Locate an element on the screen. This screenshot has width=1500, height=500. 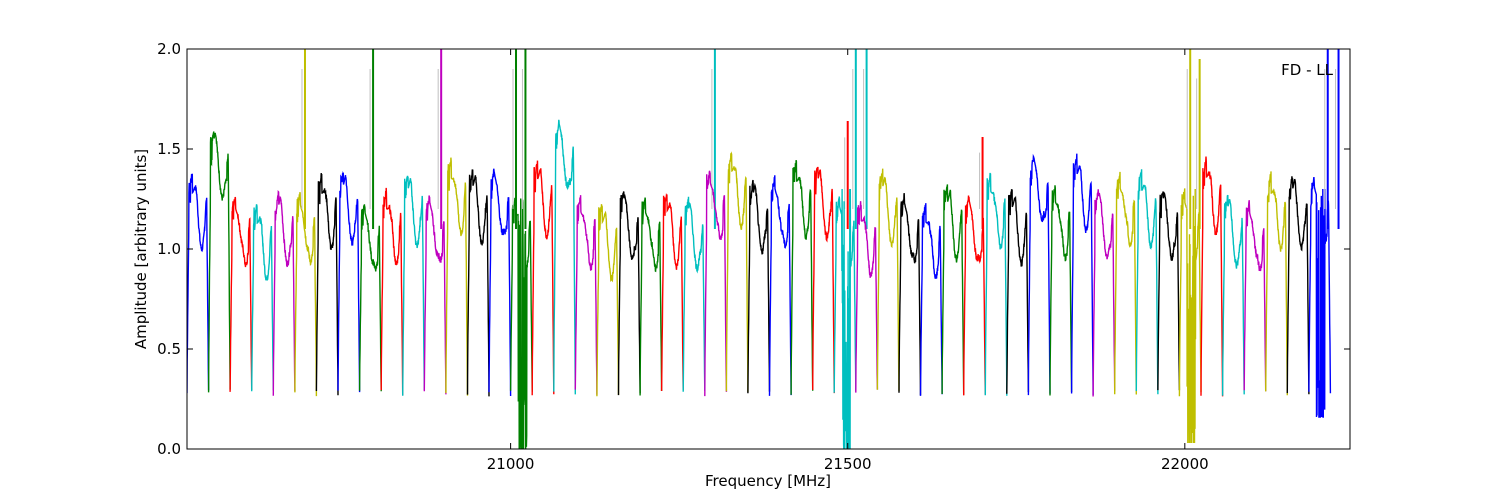
y-tick-label: 1.5 is located at coordinates (169, 149).